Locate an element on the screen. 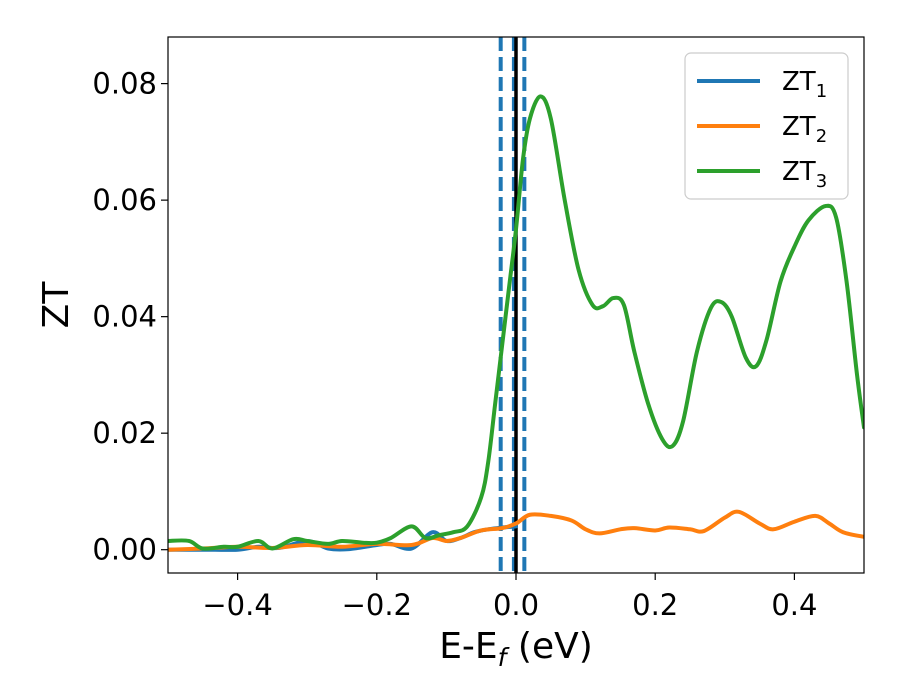 This screenshot has height=700, width=900. x-axis-label-unit: (eV) is located at coordinates (549, 646).